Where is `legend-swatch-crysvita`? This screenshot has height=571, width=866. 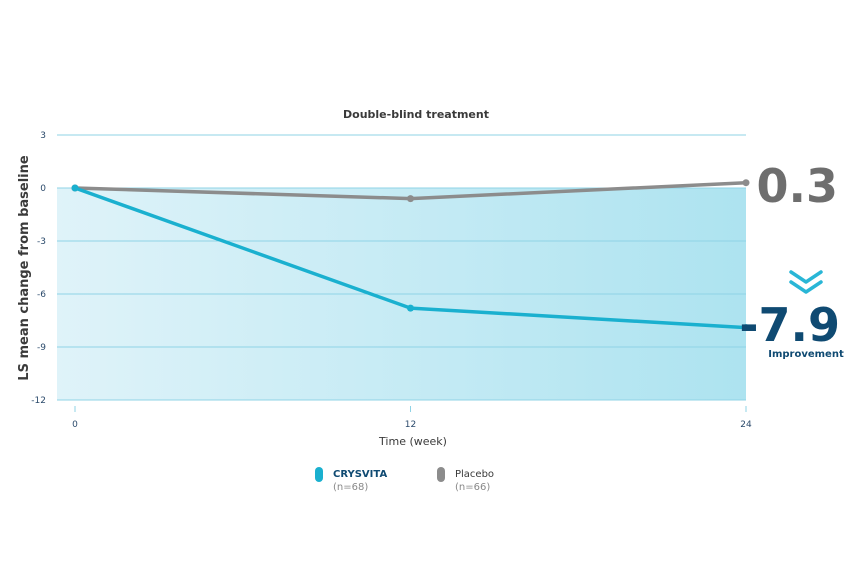 legend-swatch-crysvita is located at coordinates (319, 474).